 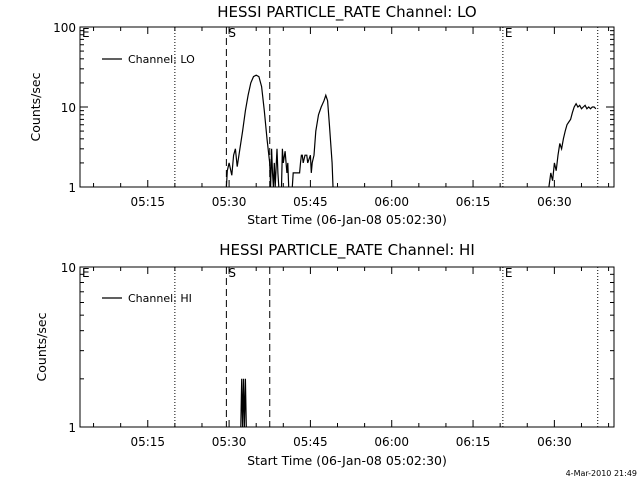 What do you see at coordinates (601, 473) in the screenshot?
I see `footer-timestamp: 4-Mar-2010 21:49` at bounding box center [601, 473].